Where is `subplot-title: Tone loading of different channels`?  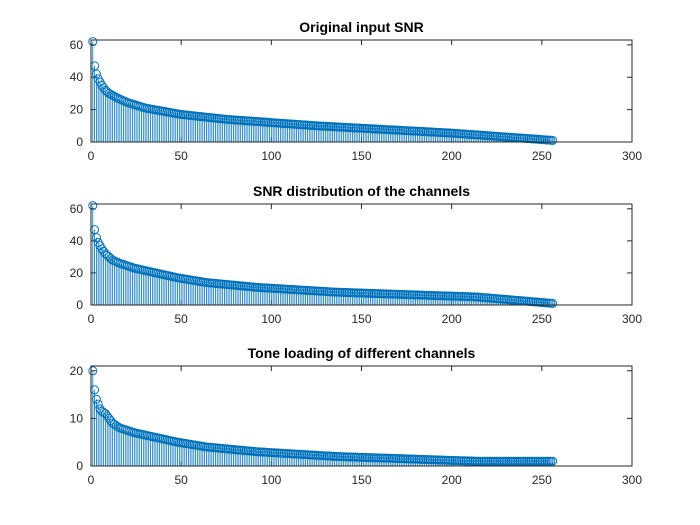 subplot-title: Tone loading of different channels is located at coordinates (362, 353).